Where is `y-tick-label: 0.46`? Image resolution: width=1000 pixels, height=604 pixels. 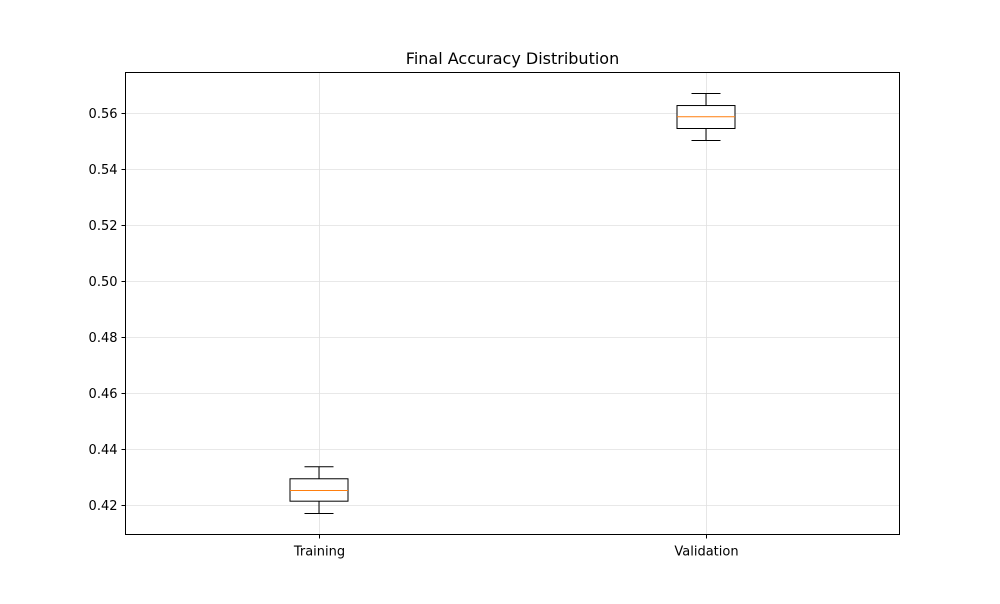 y-tick-label: 0.46 is located at coordinates (103, 394).